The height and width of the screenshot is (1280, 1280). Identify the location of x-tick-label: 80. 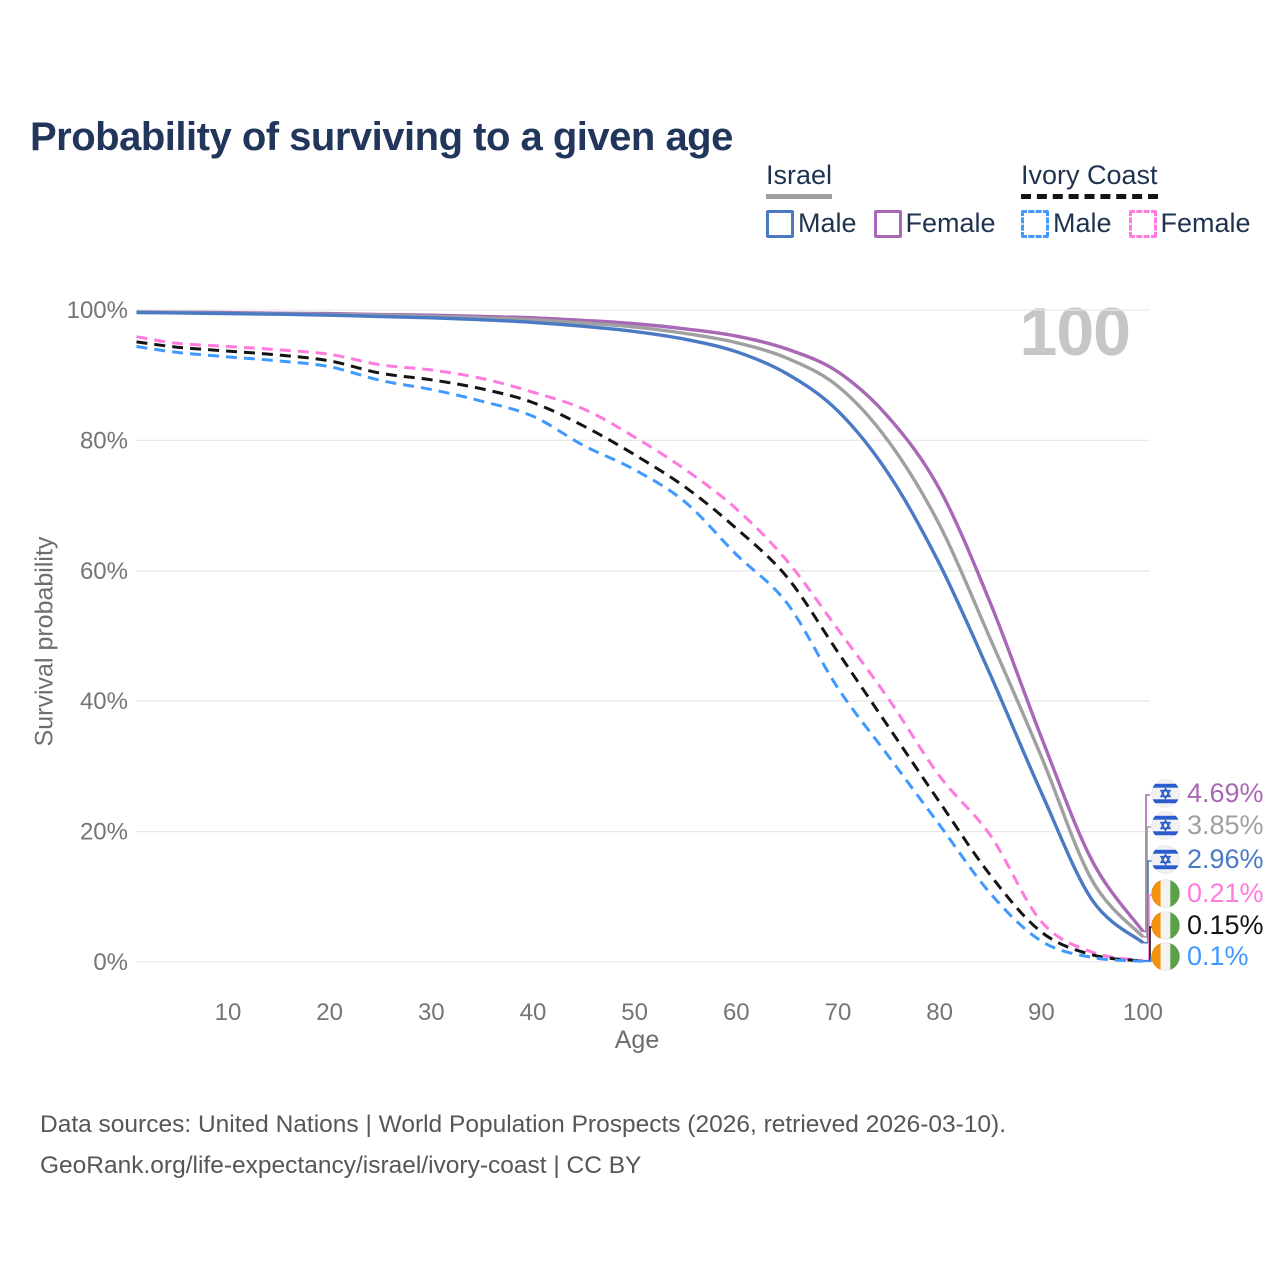
(939, 1012).